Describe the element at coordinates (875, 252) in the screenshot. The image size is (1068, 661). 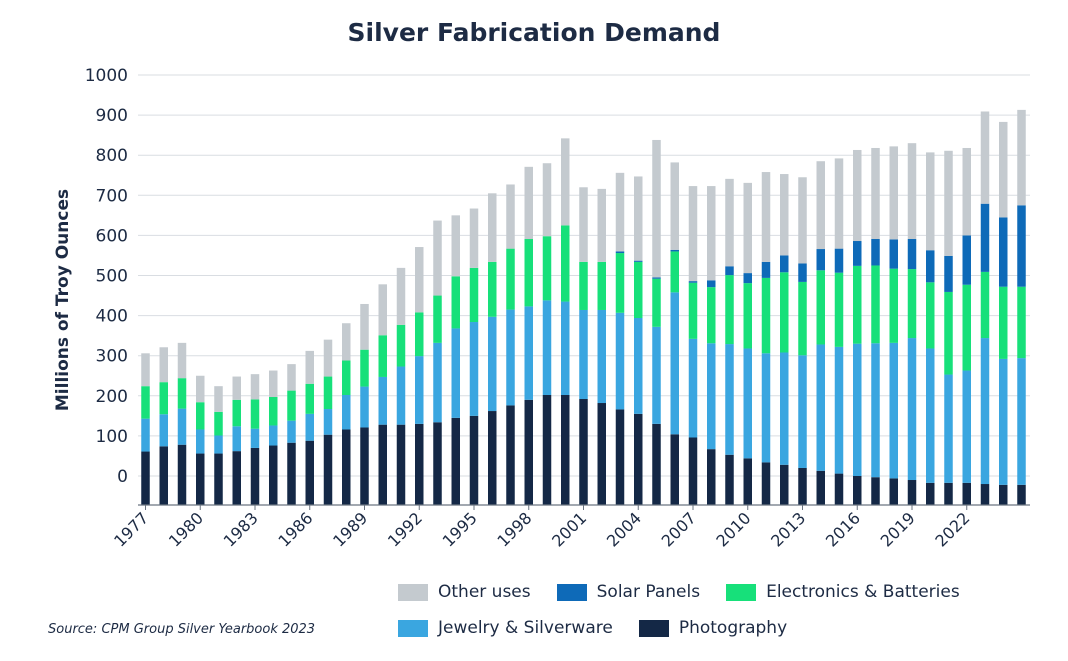
I see `bar-2017-solar-panels` at that location.